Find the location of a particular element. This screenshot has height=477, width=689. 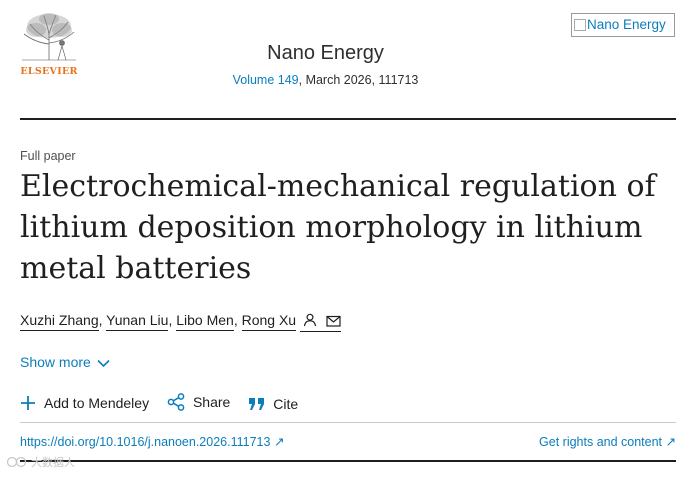

volume-link: Volume 149 is located at coordinates (265, 80).